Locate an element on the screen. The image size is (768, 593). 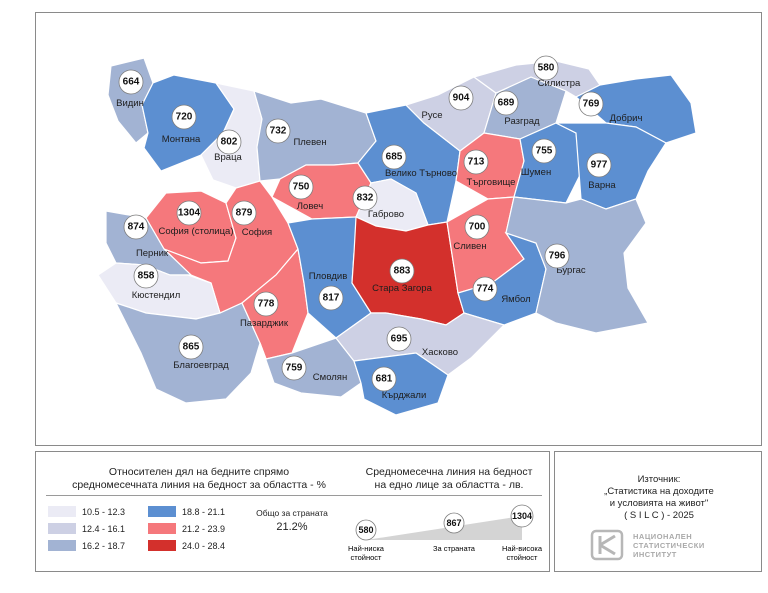
legend-class-label: 16.2 - 18.7 is located at coordinates (104, 546).